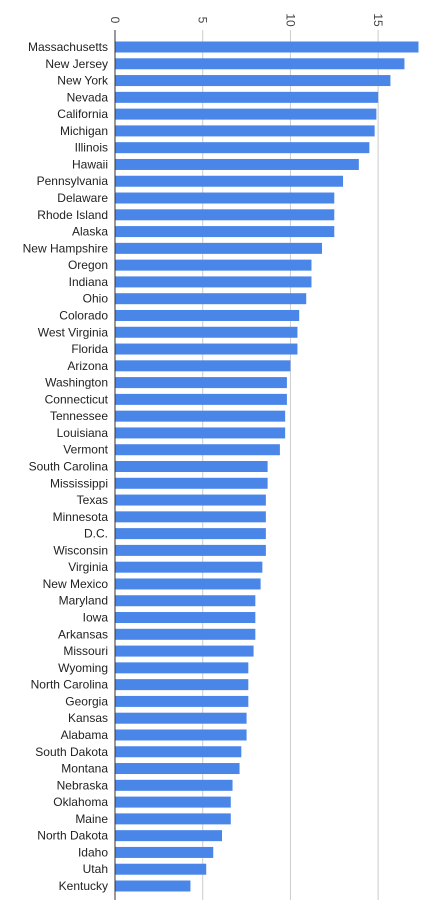 This screenshot has height=910, width=435. I want to click on category-label: Mississippi, so click(79, 483).